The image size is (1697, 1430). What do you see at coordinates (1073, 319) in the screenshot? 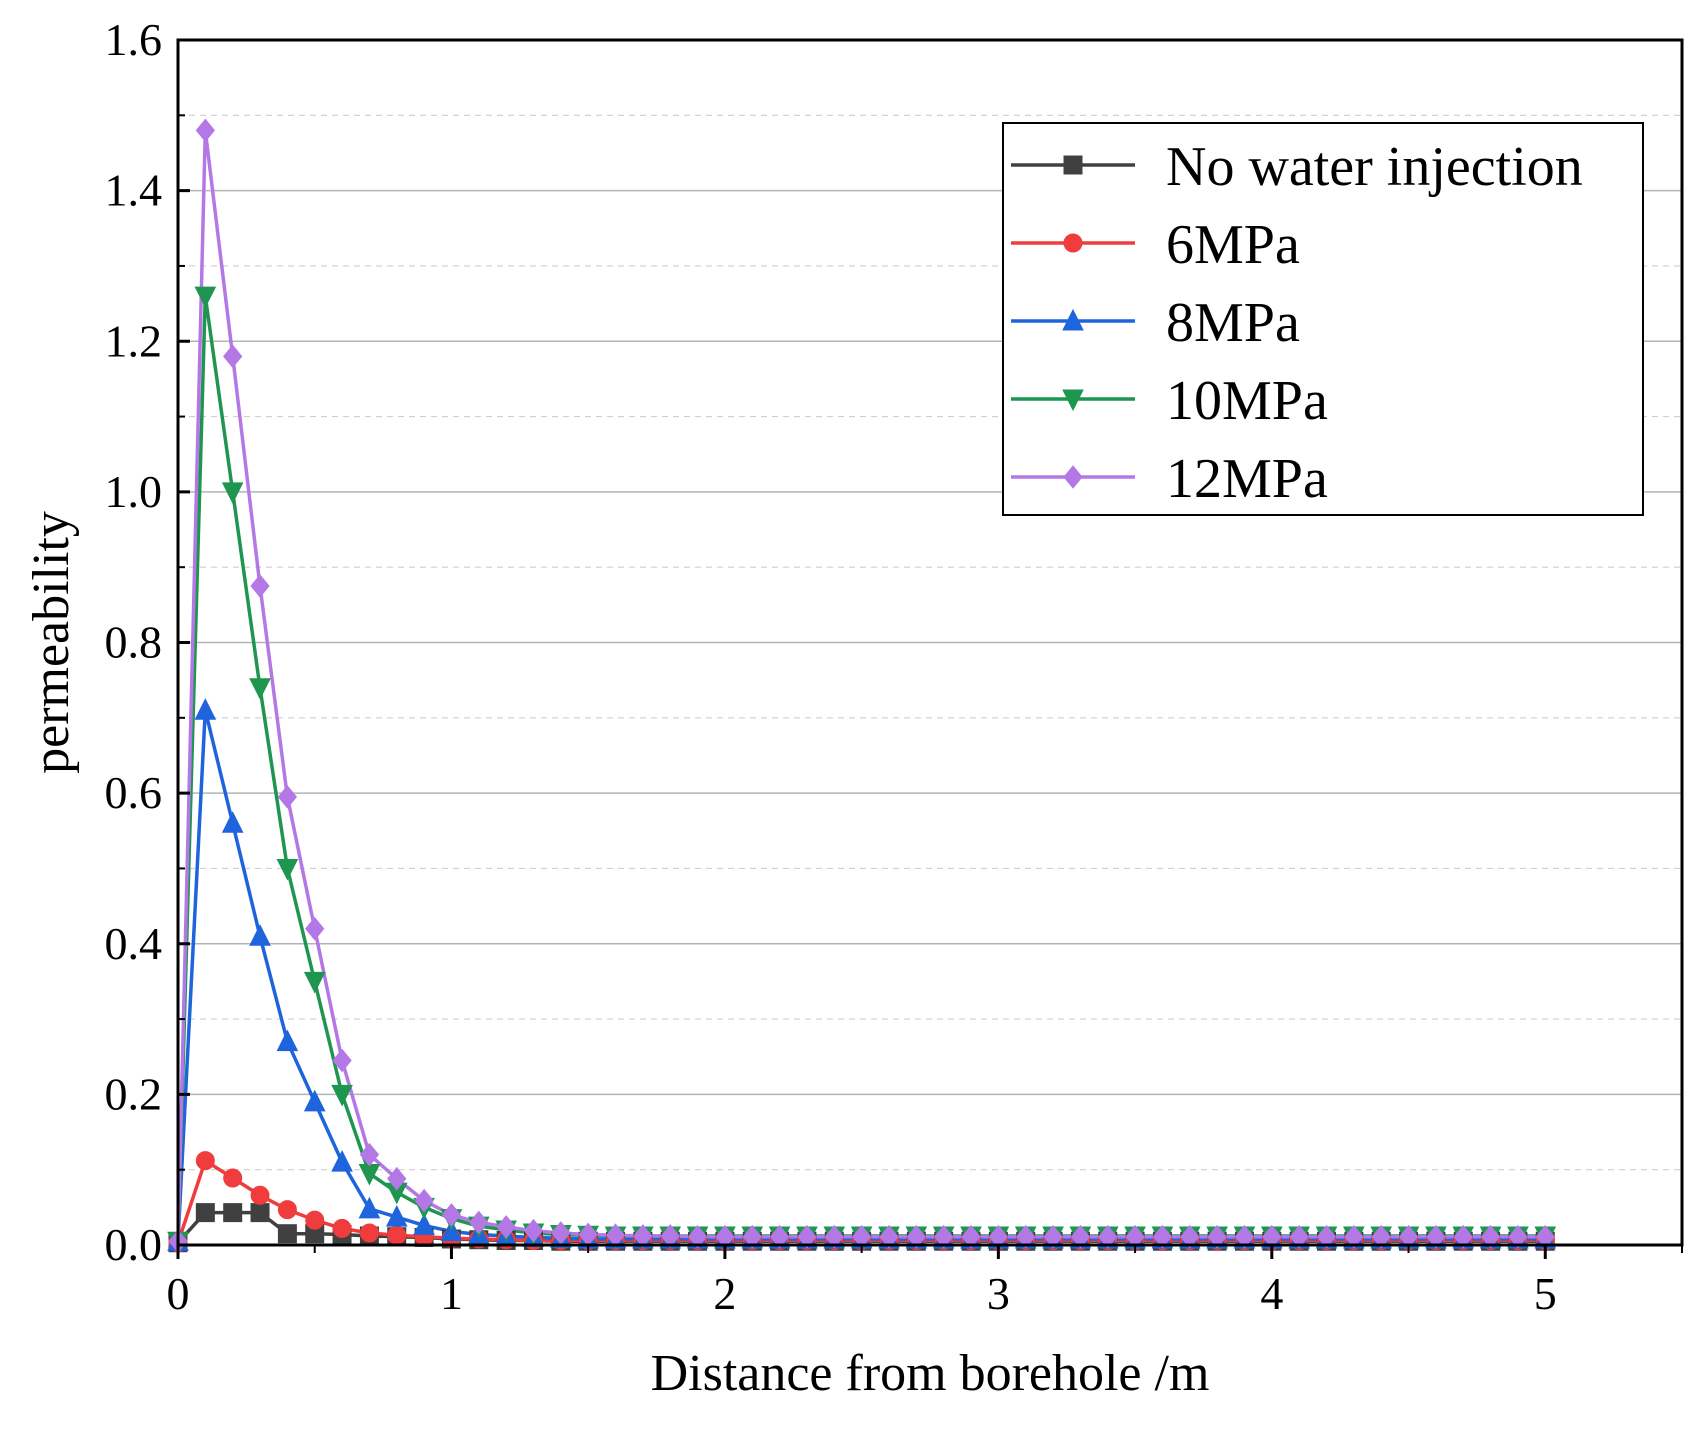
I see `legend-marker-8mpa` at bounding box center [1073, 319].